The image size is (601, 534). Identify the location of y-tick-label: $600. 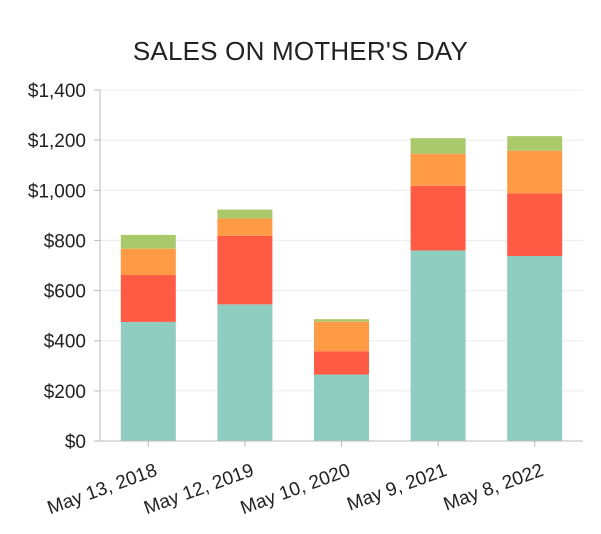
(65, 292).